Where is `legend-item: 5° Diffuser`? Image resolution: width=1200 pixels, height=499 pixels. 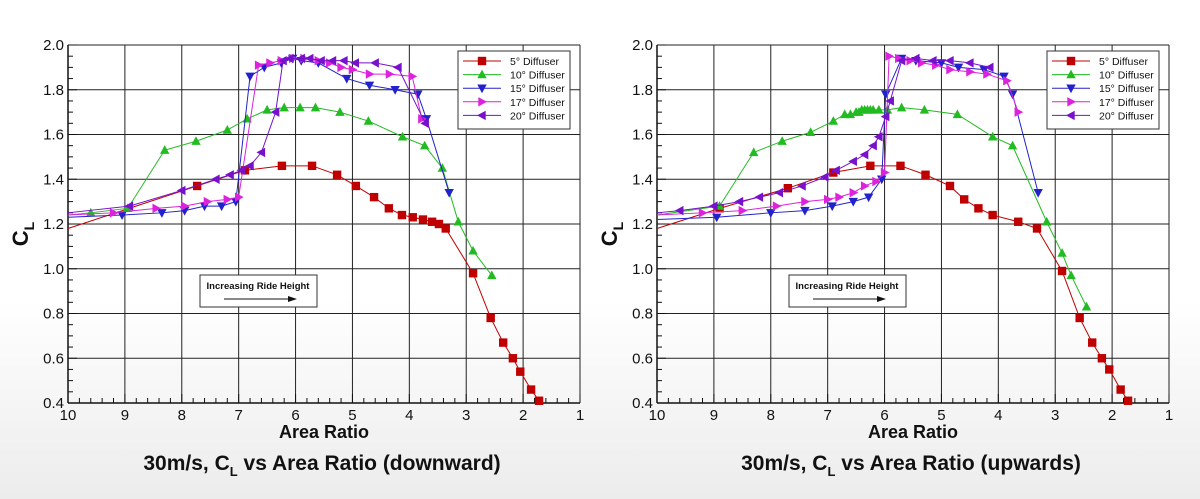 legend-item: 5° Diffuser is located at coordinates (1100, 62).